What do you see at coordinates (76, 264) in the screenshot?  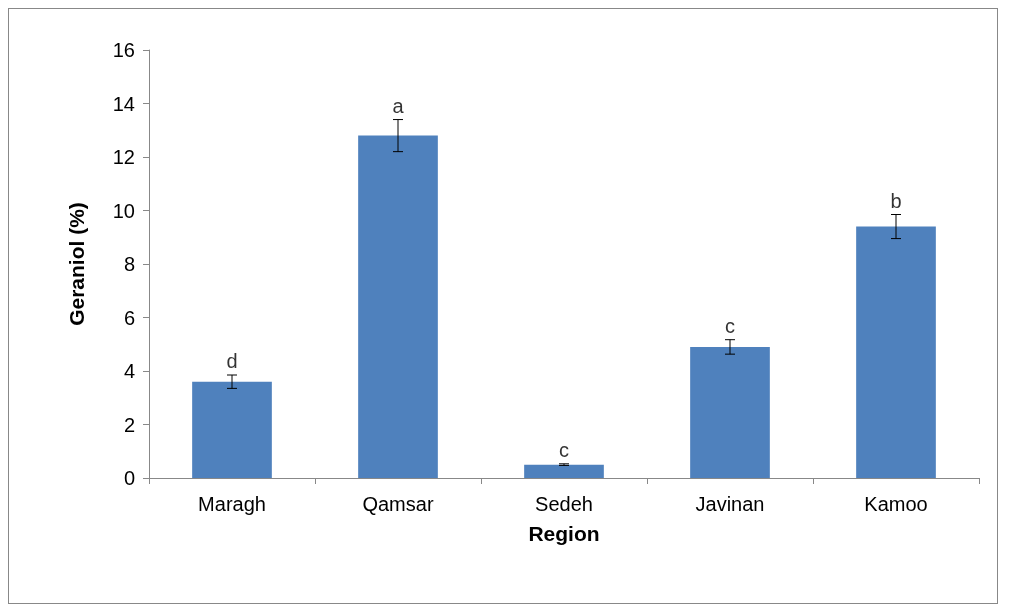 I see `y-axis-title: Geraniol (%)` at bounding box center [76, 264].